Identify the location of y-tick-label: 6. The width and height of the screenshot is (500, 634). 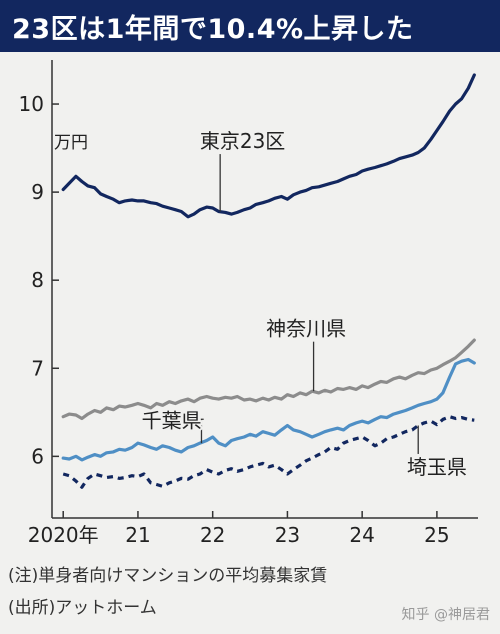
(37, 456).